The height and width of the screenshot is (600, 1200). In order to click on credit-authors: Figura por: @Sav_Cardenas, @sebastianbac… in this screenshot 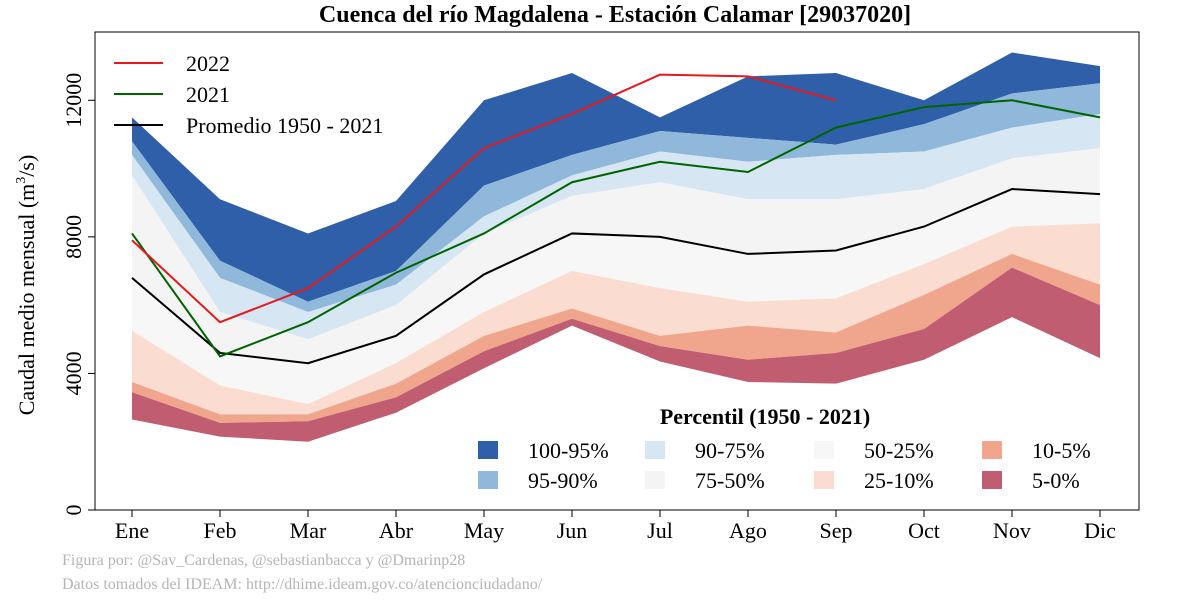, I will do `click(264, 560)`.